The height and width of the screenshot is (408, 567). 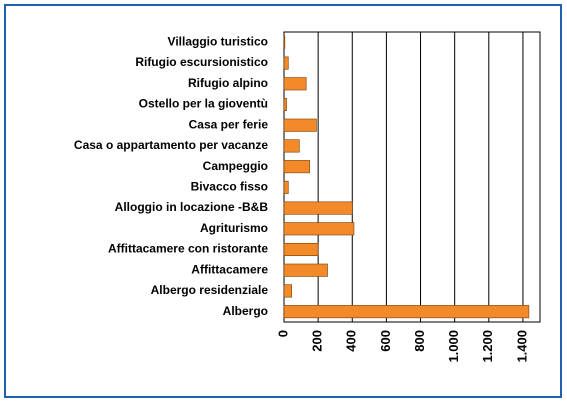 I want to click on y-tick-label: Villaggio turistico, so click(x=218, y=42).